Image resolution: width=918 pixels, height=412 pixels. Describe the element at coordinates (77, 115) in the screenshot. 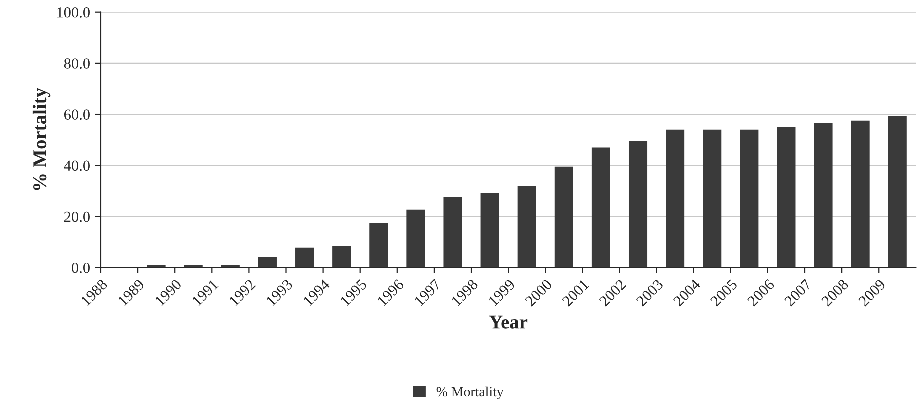

I see `y-tick-label: 60.0` at that location.